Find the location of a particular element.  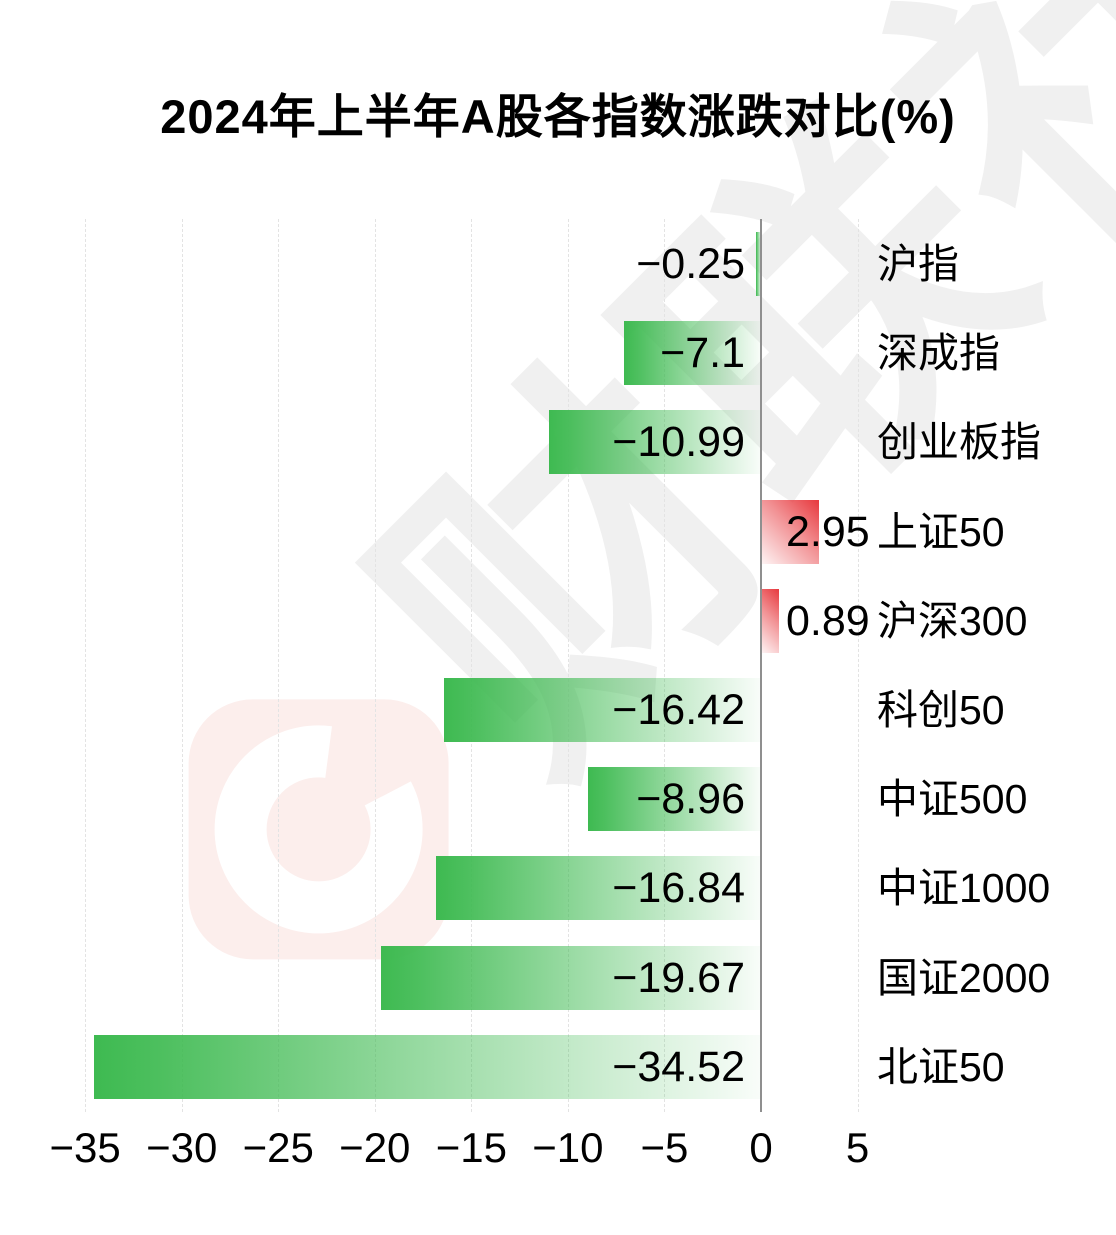

cailian-logo-icon is located at coordinates (318, 829).